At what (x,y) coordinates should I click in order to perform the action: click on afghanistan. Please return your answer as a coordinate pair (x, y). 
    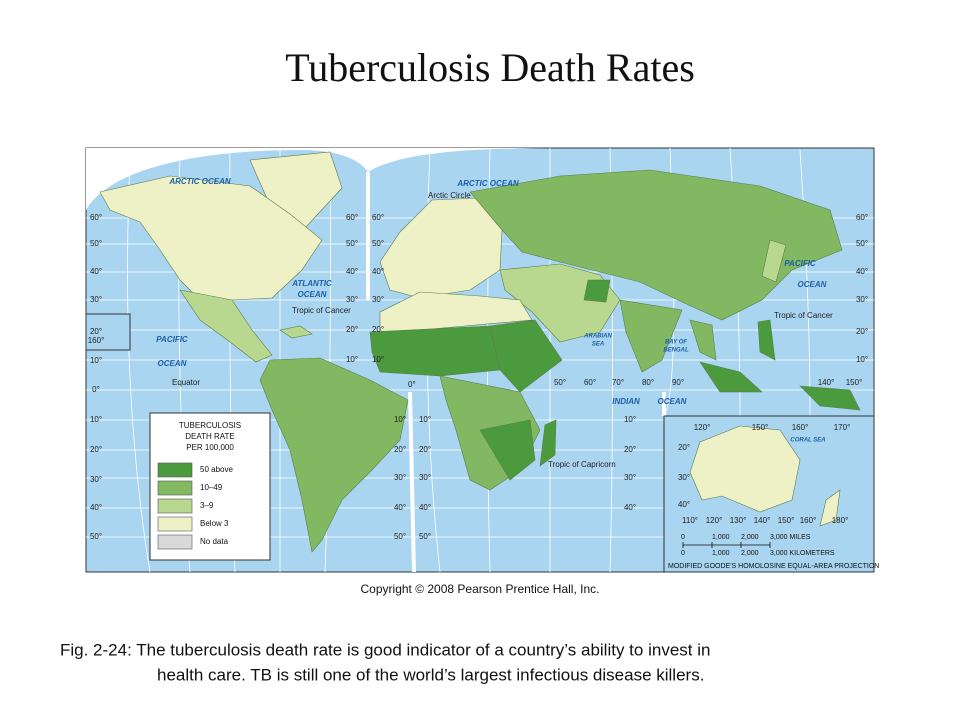
    Looking at the image, I should click on (597, 291).